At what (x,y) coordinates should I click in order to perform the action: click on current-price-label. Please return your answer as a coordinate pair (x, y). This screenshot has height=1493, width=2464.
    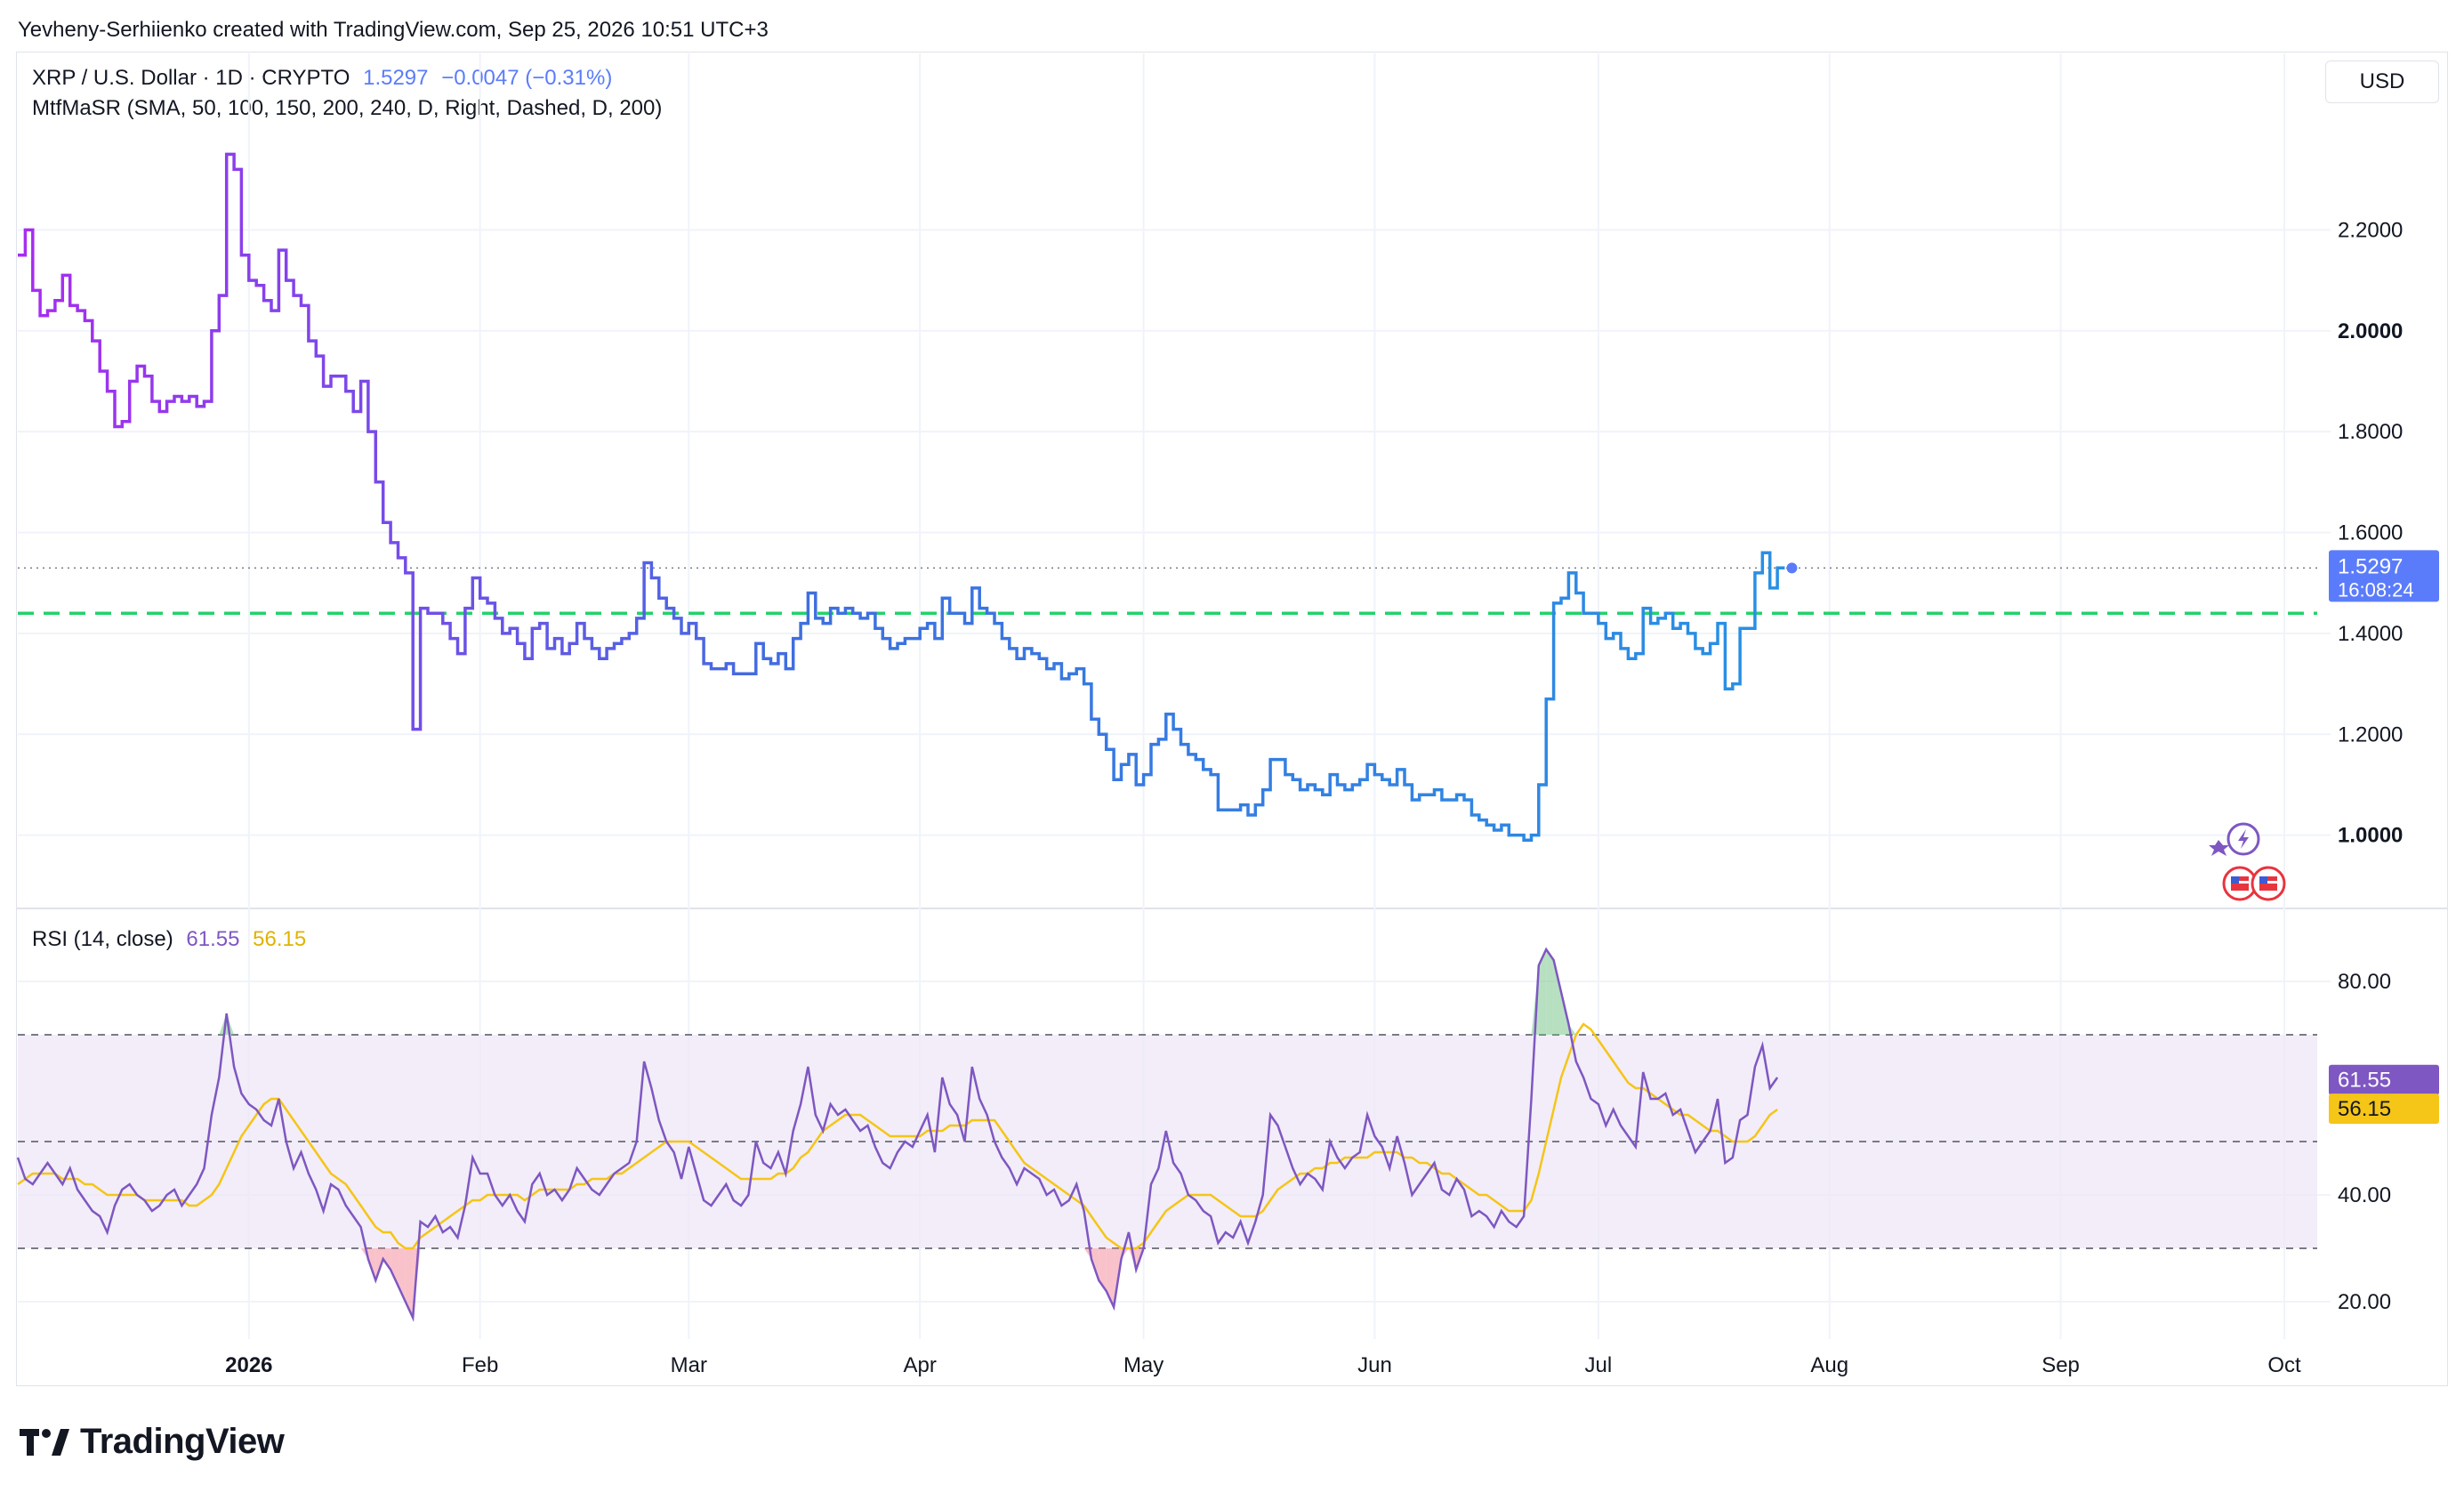
    Looking at the image, I should click on (2384, 576).